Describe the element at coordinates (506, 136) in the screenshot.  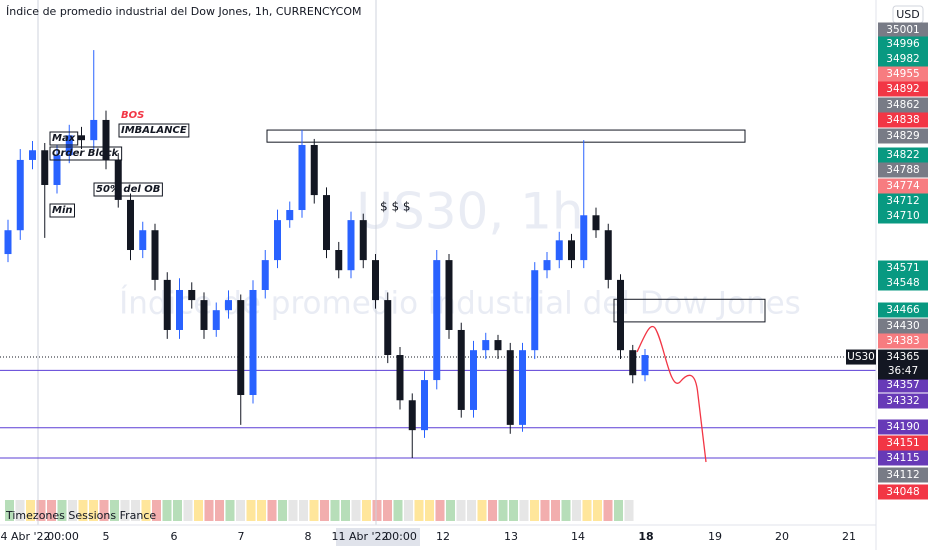
I see `zone-box` at that location.